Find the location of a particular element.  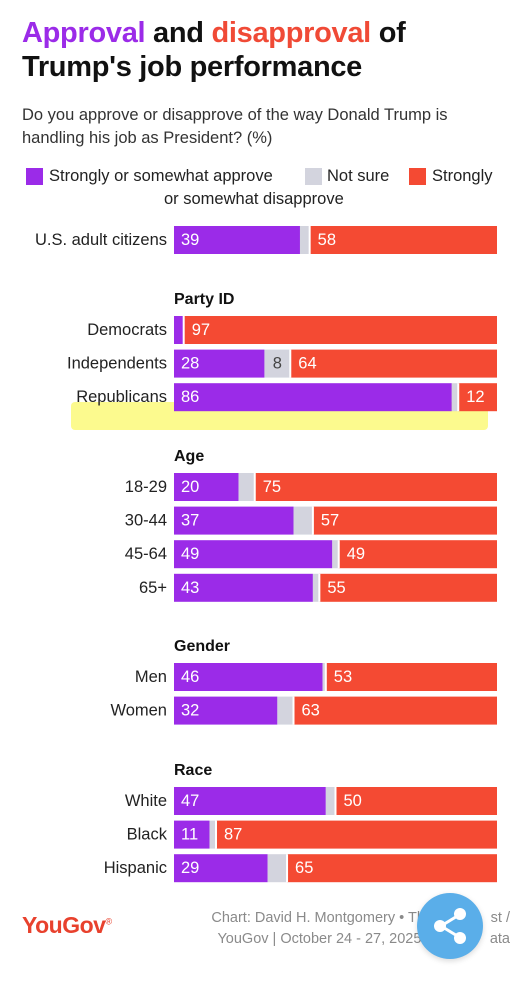

value-approve-65: 43 is located at coordinates (190, 588).